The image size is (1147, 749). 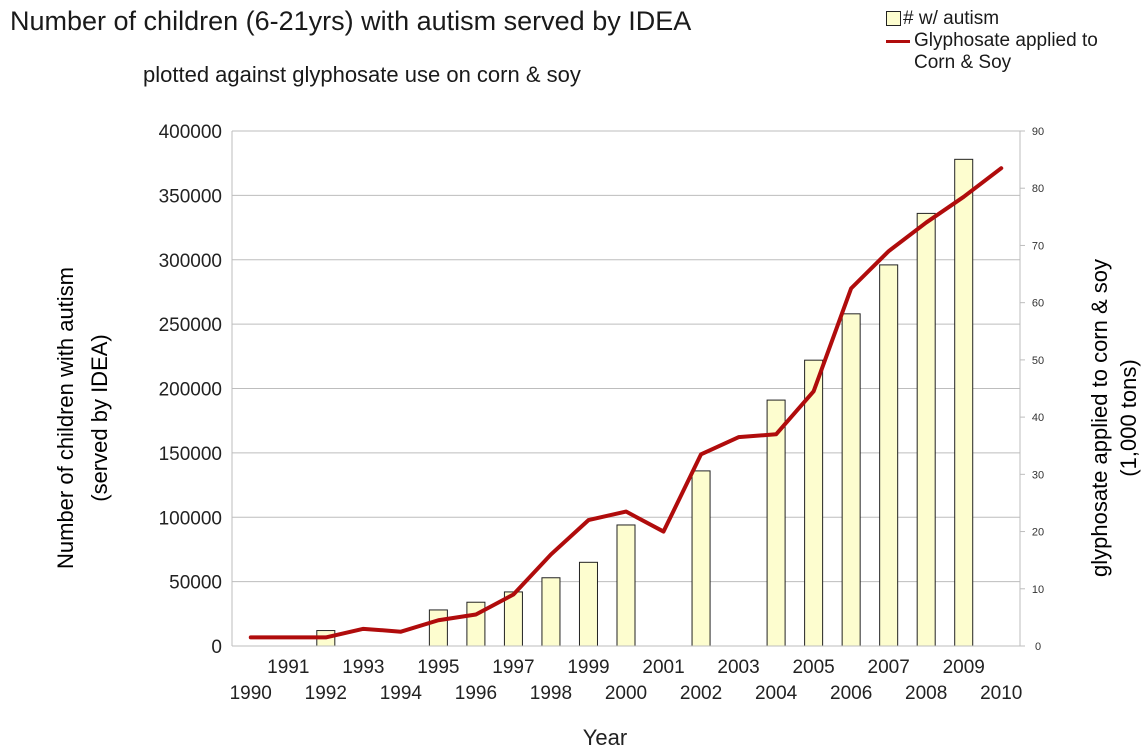 What do you see at coordinates (513, 667) in the screenshot?
I see `x-tick-label: 1997` at bounding box center [513, 667].